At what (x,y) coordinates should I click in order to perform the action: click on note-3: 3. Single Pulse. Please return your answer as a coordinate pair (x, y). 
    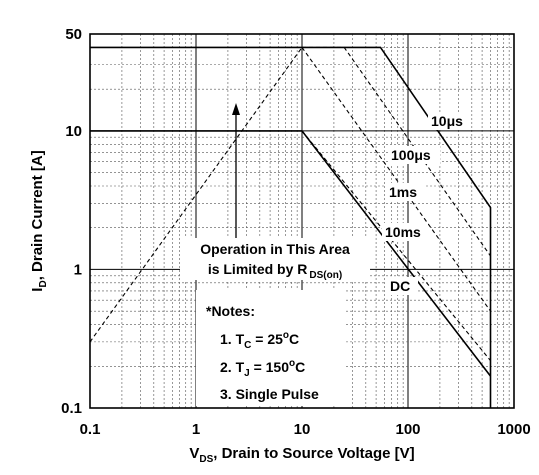
    Looking at the image, I should click on (269, 394).